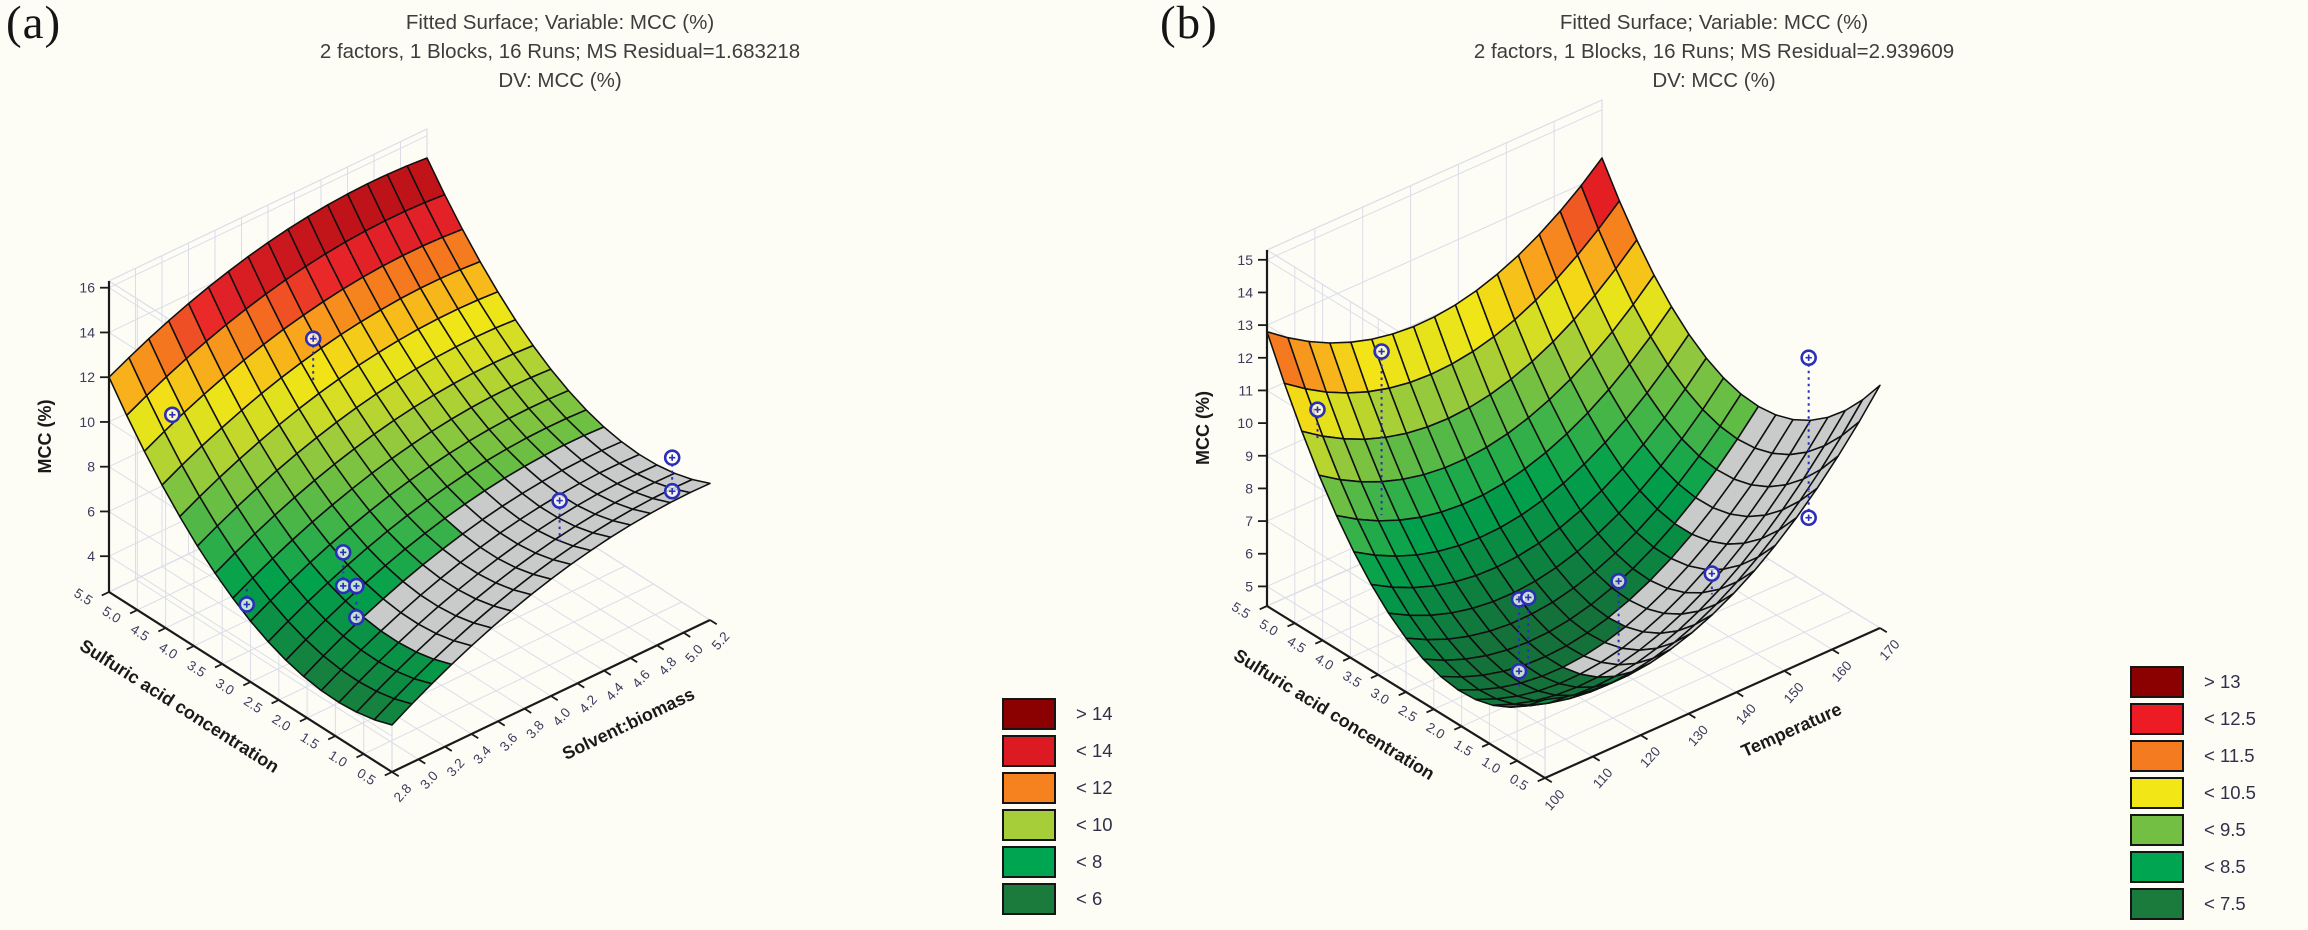  Describe the element at coordinates (2193, 904) in the screenshot. I see `legend-item: < 7.5` at that location.